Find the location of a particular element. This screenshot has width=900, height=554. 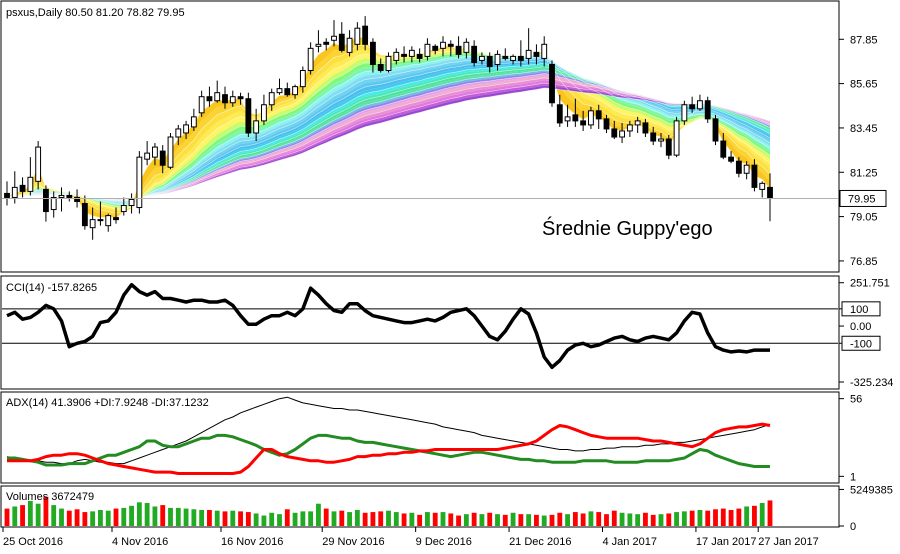

cci-tick-label: -325.234 is located at coordinates (871, 383).